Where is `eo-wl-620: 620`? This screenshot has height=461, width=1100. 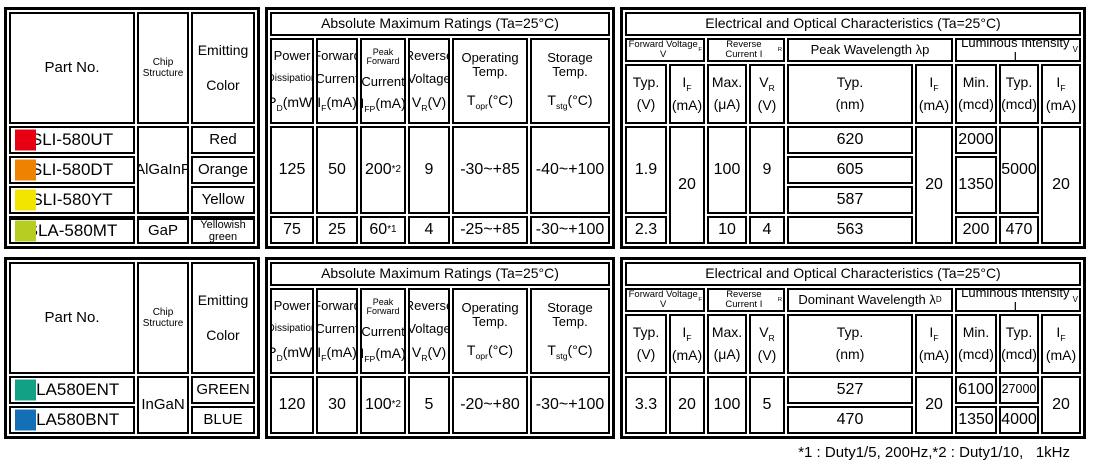
eo-wl-620: 620 is located at coordinates (850, 140).